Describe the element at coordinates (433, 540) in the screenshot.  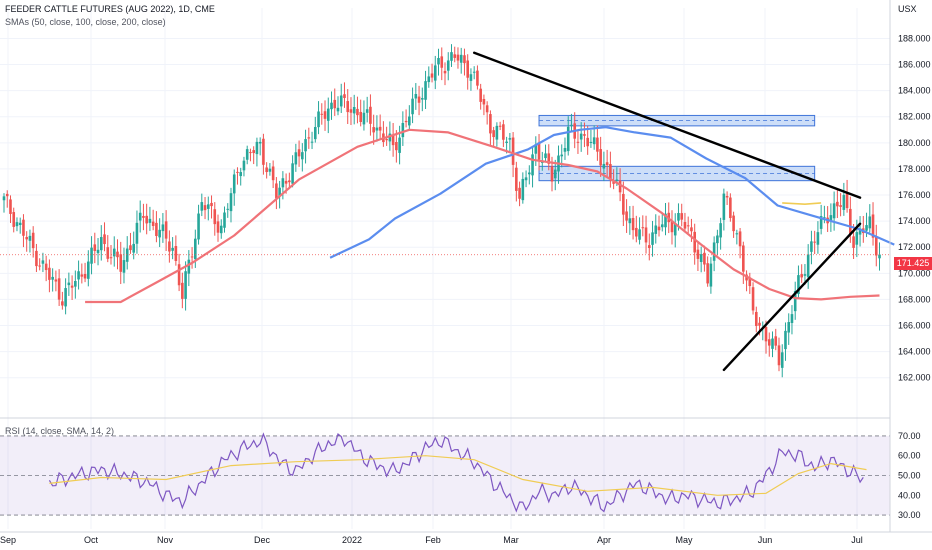
I see `x-tick-label: Feb` at that location.